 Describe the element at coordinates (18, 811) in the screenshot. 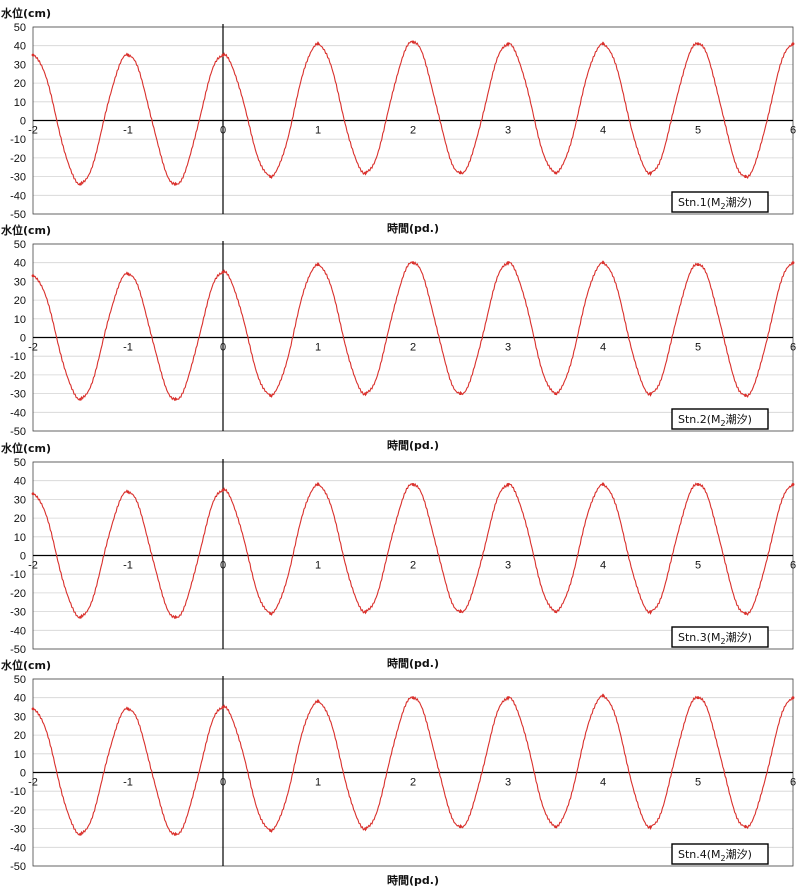

I see `y-tick-label: -20` at that location.